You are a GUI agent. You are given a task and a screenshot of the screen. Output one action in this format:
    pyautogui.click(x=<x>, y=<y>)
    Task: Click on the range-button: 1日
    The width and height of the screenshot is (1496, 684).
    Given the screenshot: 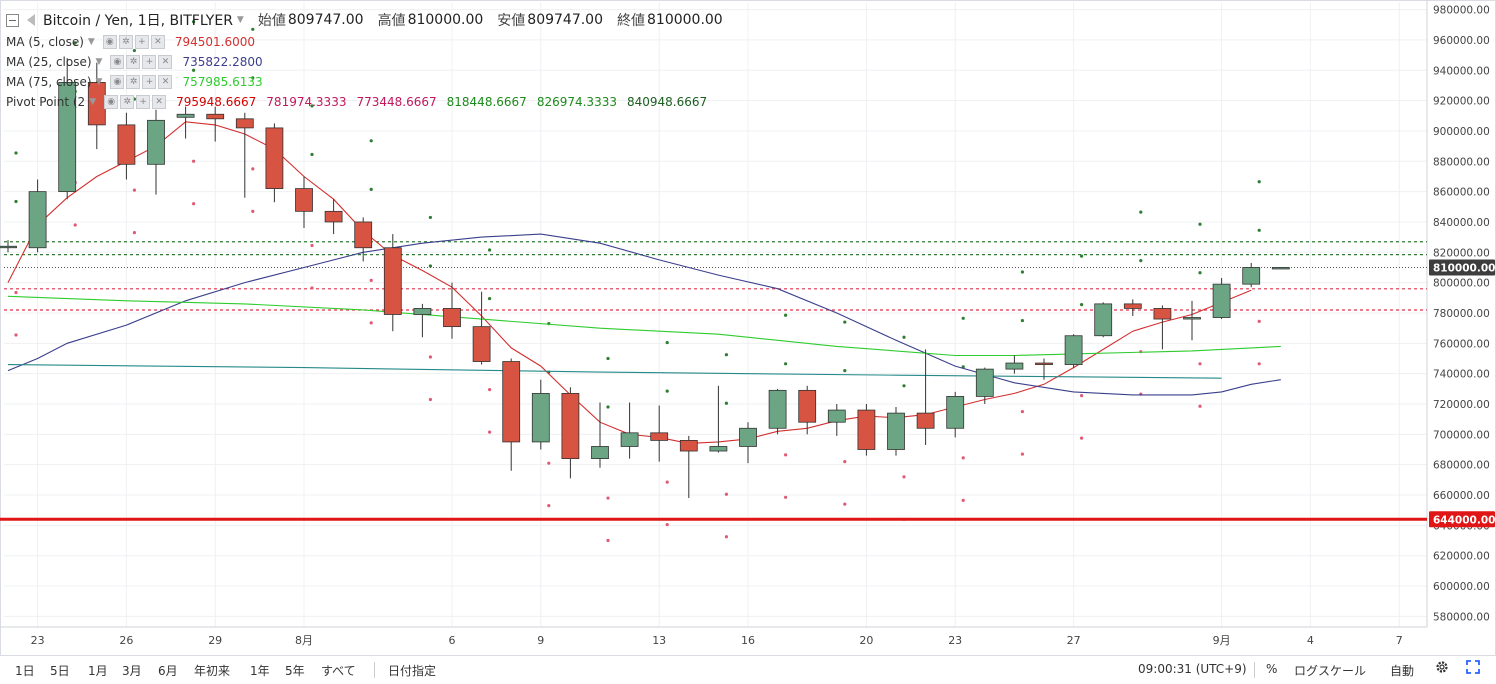 What is the action you would take?
    pyautogui.click(x=25, y=671)
    